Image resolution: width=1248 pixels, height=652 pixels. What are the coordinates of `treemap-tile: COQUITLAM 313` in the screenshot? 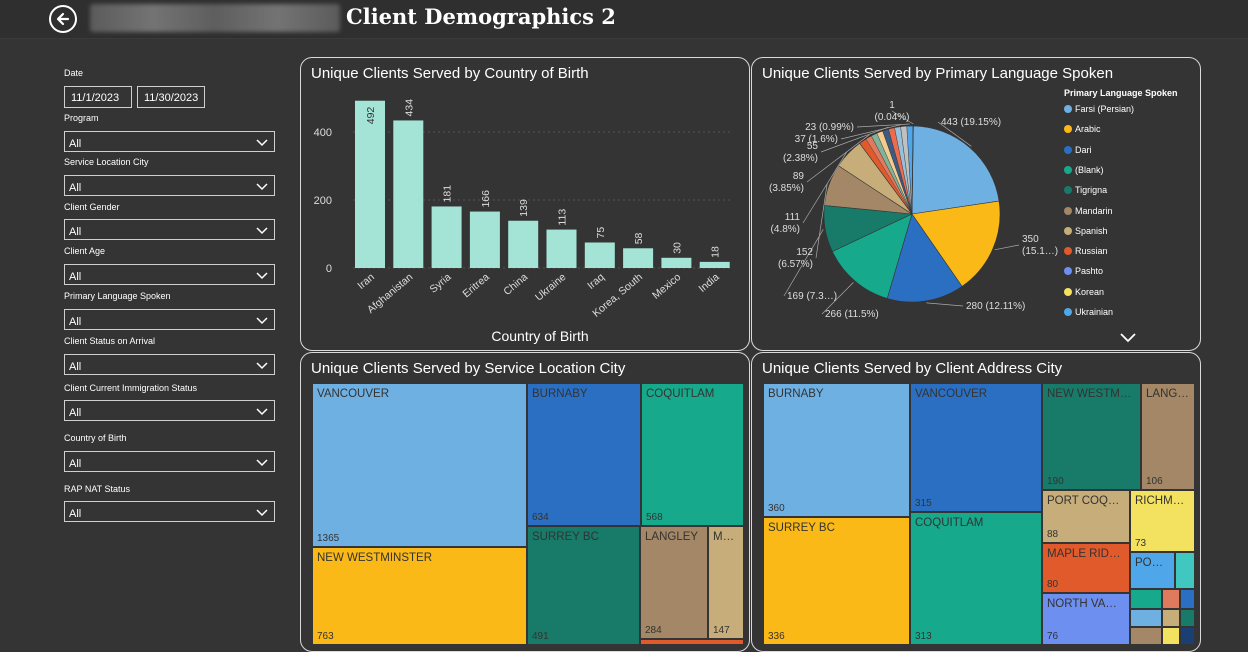 It's located at (976, 578).